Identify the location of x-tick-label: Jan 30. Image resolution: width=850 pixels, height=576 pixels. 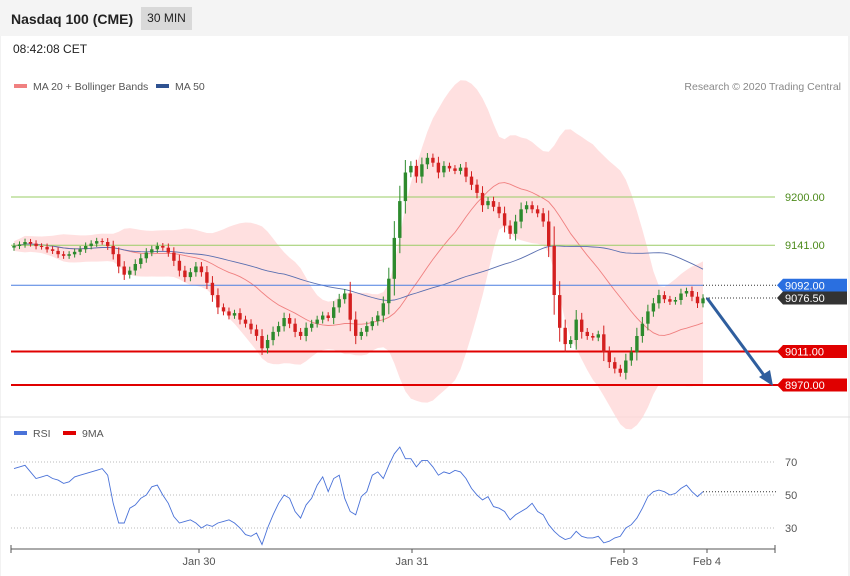
(198, 562).